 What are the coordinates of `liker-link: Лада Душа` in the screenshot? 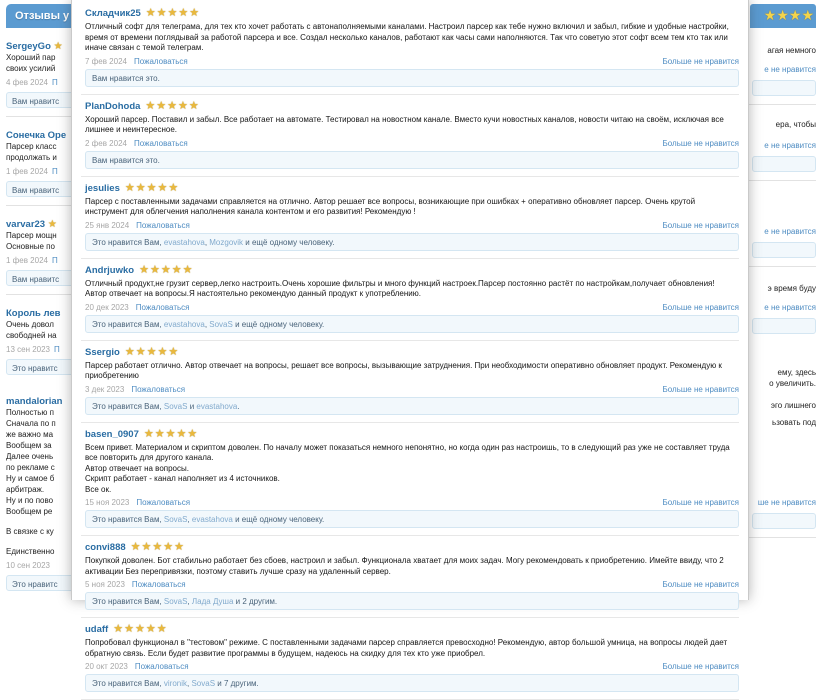 It's located at (212, 601).